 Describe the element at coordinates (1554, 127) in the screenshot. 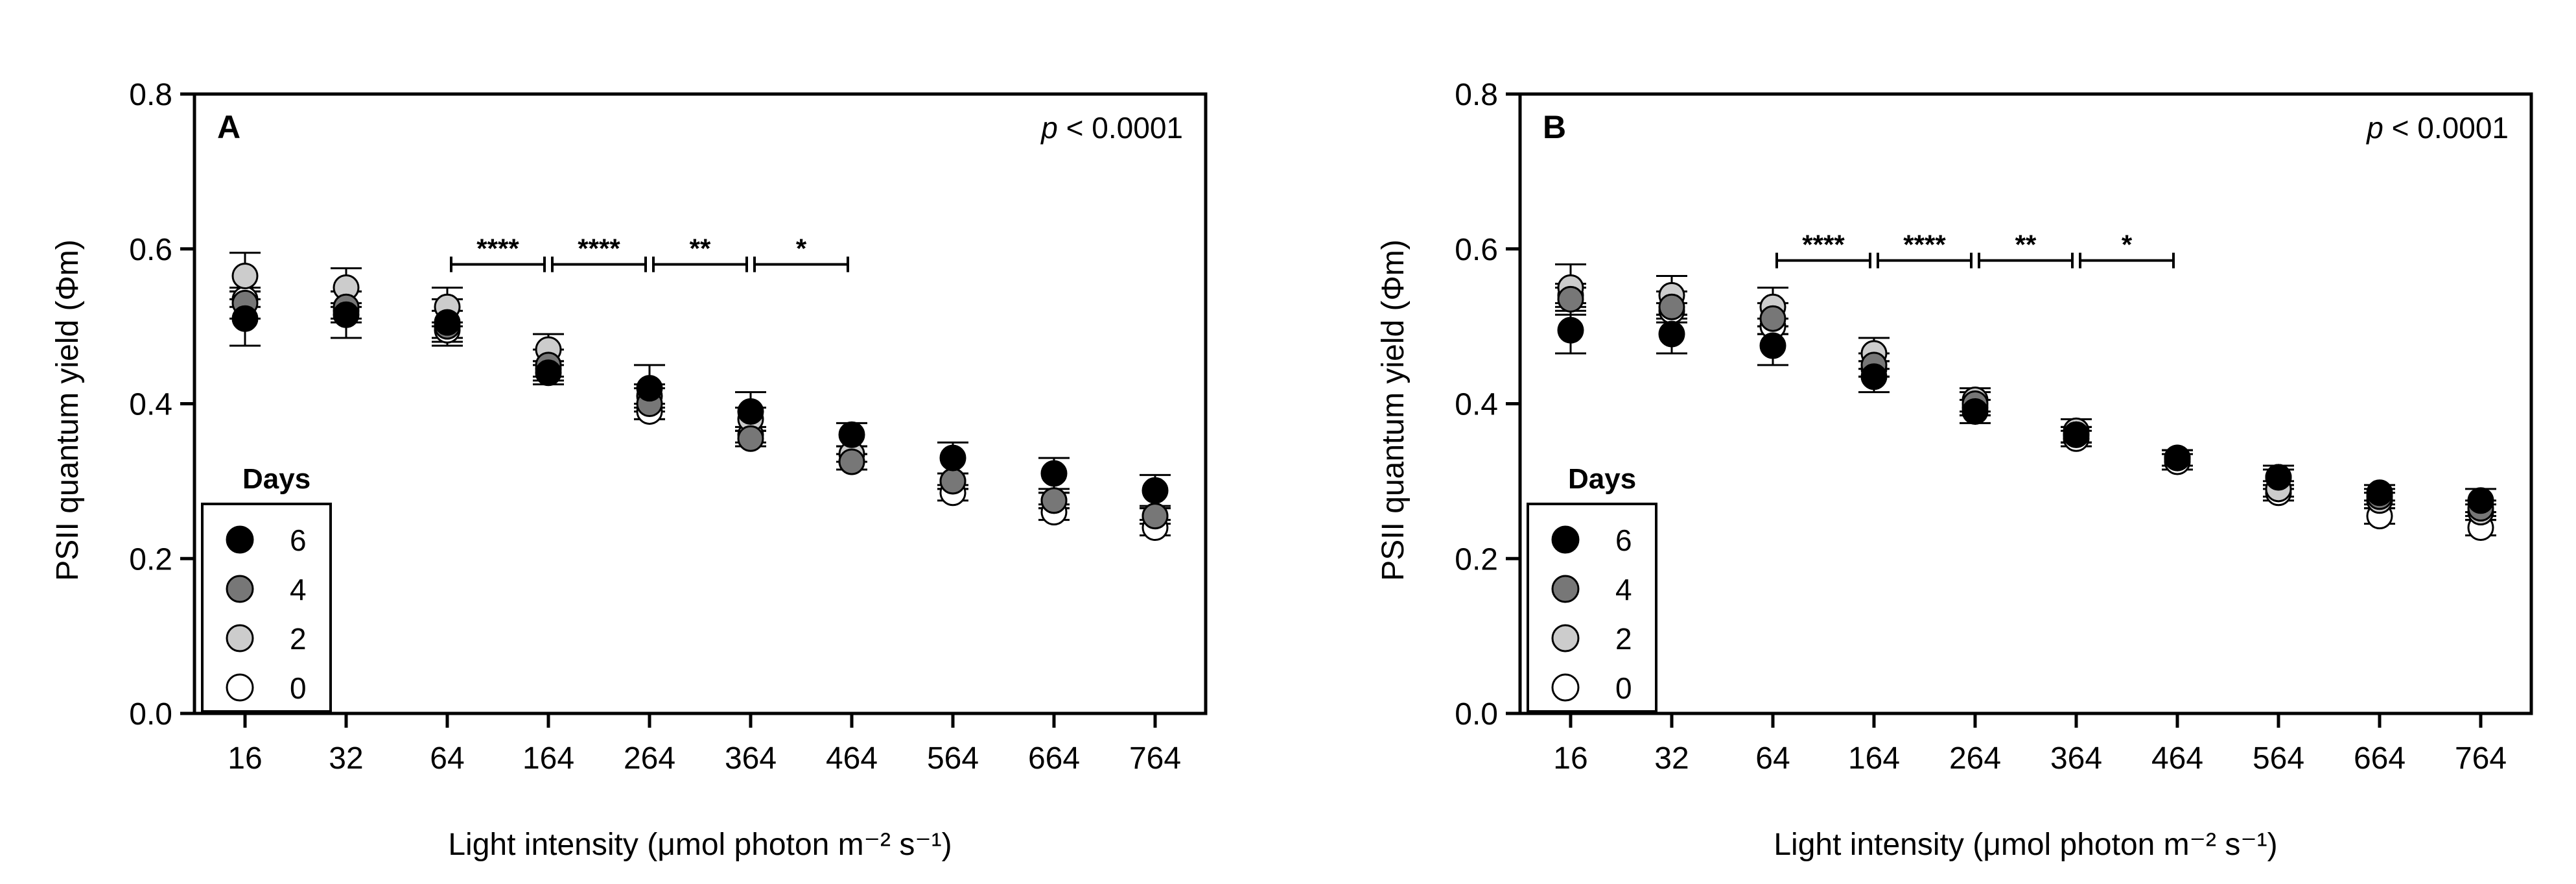

I see `panel-letter: B` at that location.